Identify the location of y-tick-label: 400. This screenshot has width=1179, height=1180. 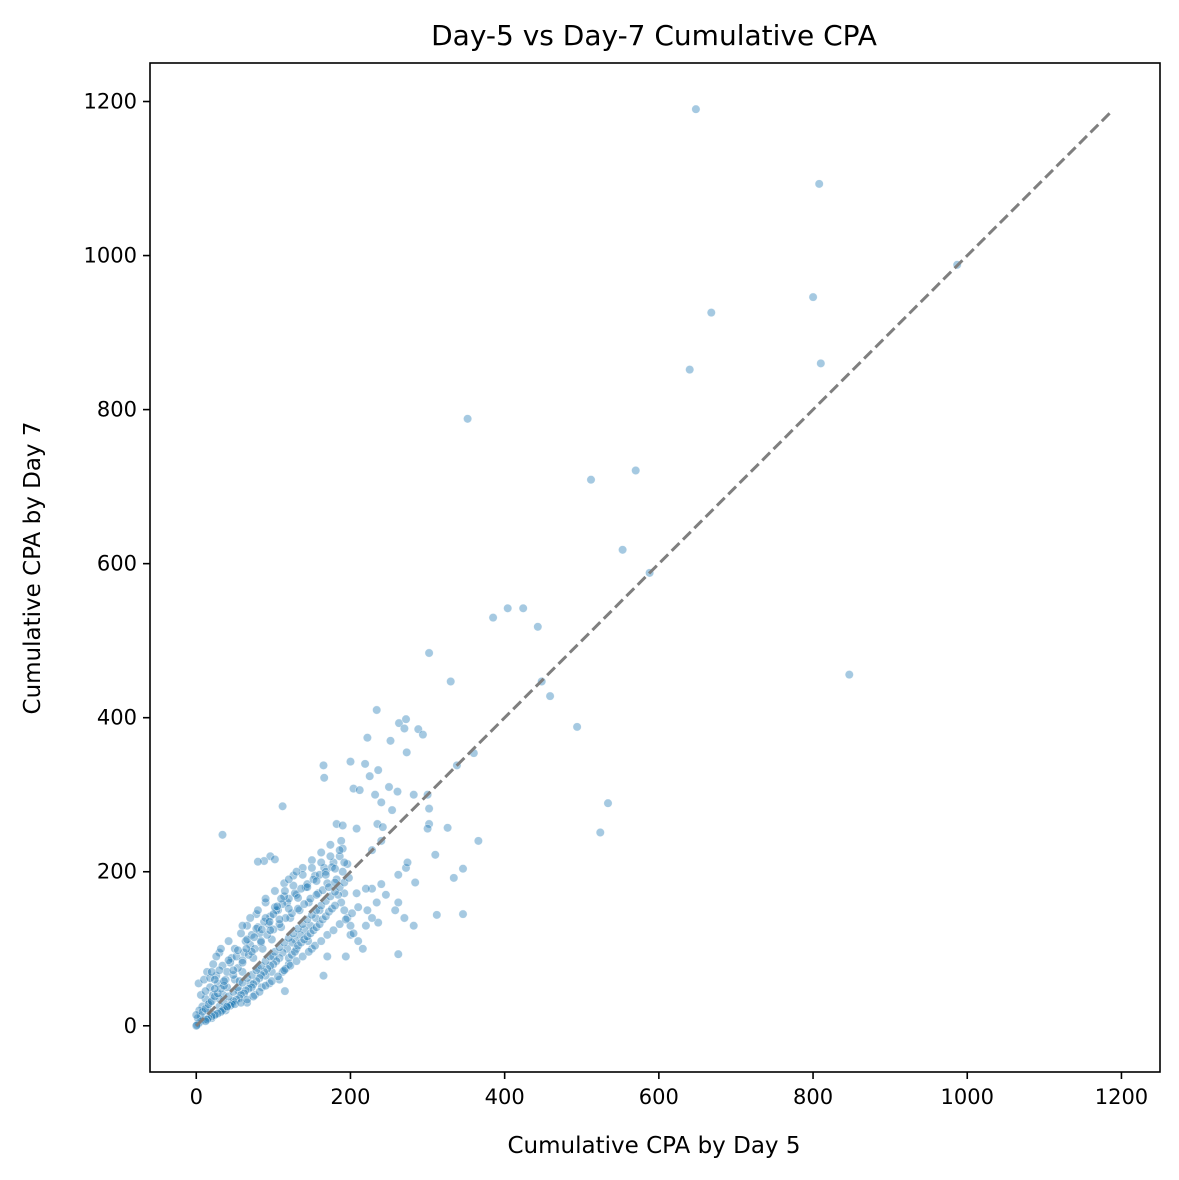
(117, 718).